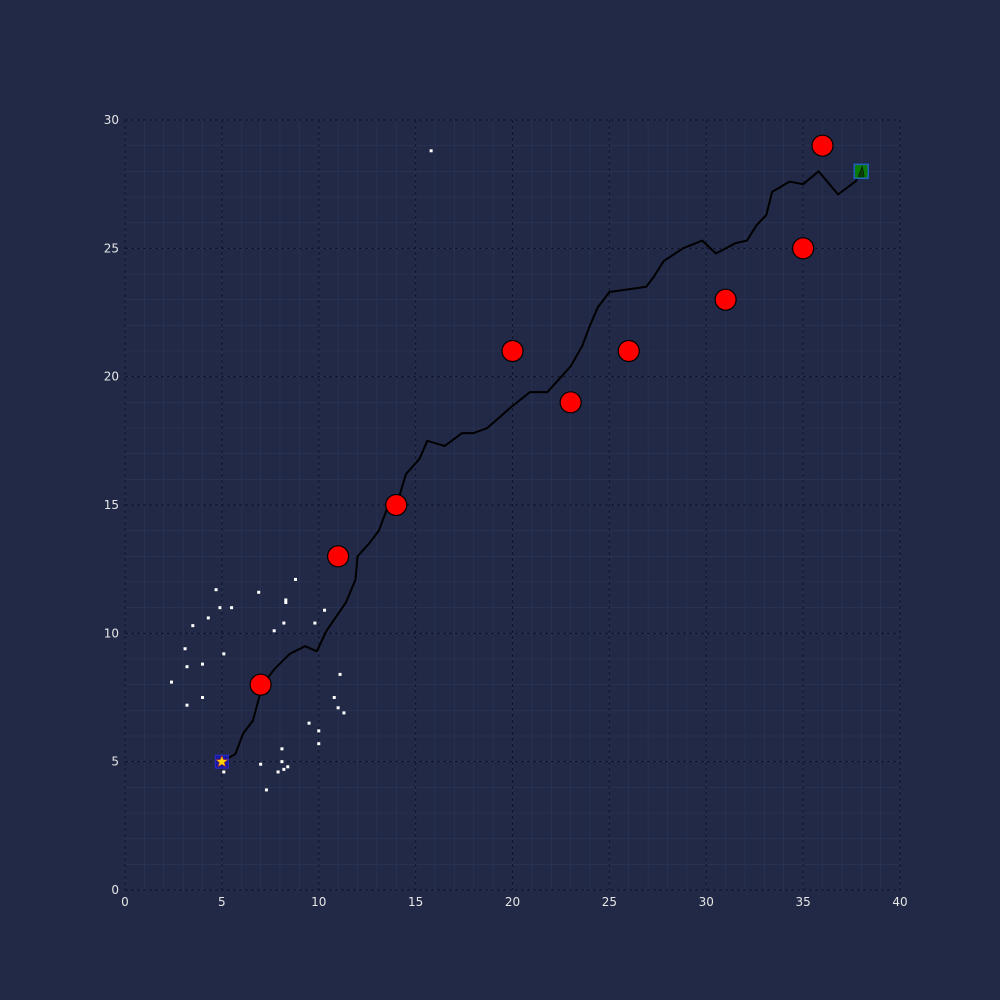 This screenshot has width=1000, height=1000. Describe the element at coordinates (111, 633) in the screenshot. I see `y-tick-label: 10` at that location.